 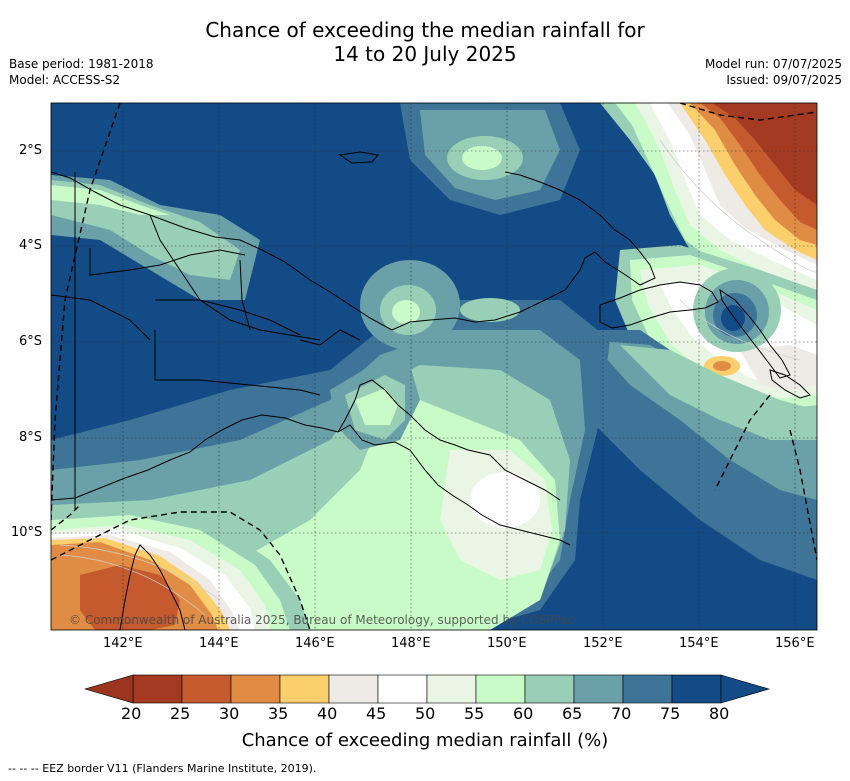 What do you see at coordinates (65, 80) in the screenshot?
I see `model-name: Model: ACCESS-S2` at bounding box center [65, 80].